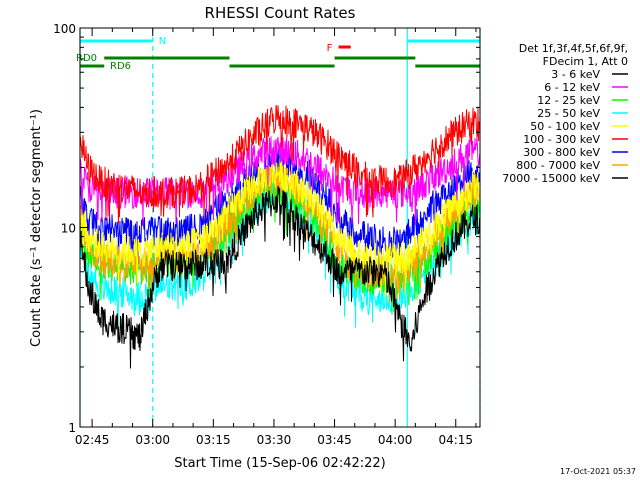 This screenshot has height=480, width=640. I want to click on x-axis-label: Start Time (15-Sep-06 02:42:22), so click(279, 463).